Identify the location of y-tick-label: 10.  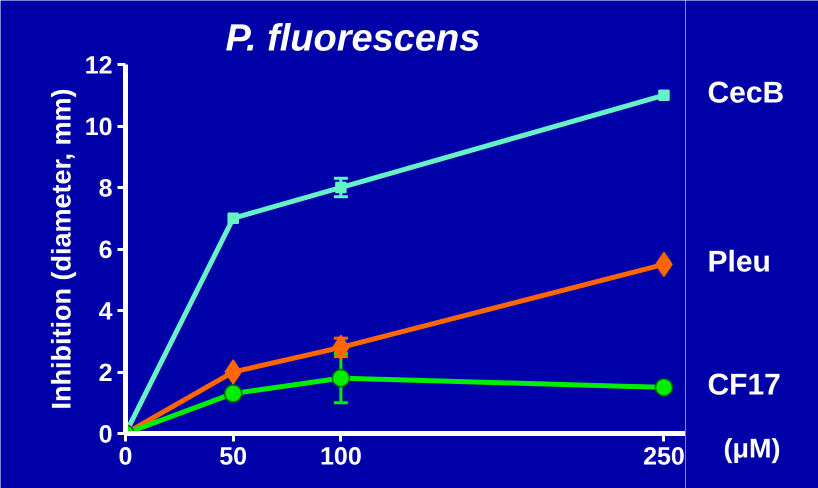
(98, 127).